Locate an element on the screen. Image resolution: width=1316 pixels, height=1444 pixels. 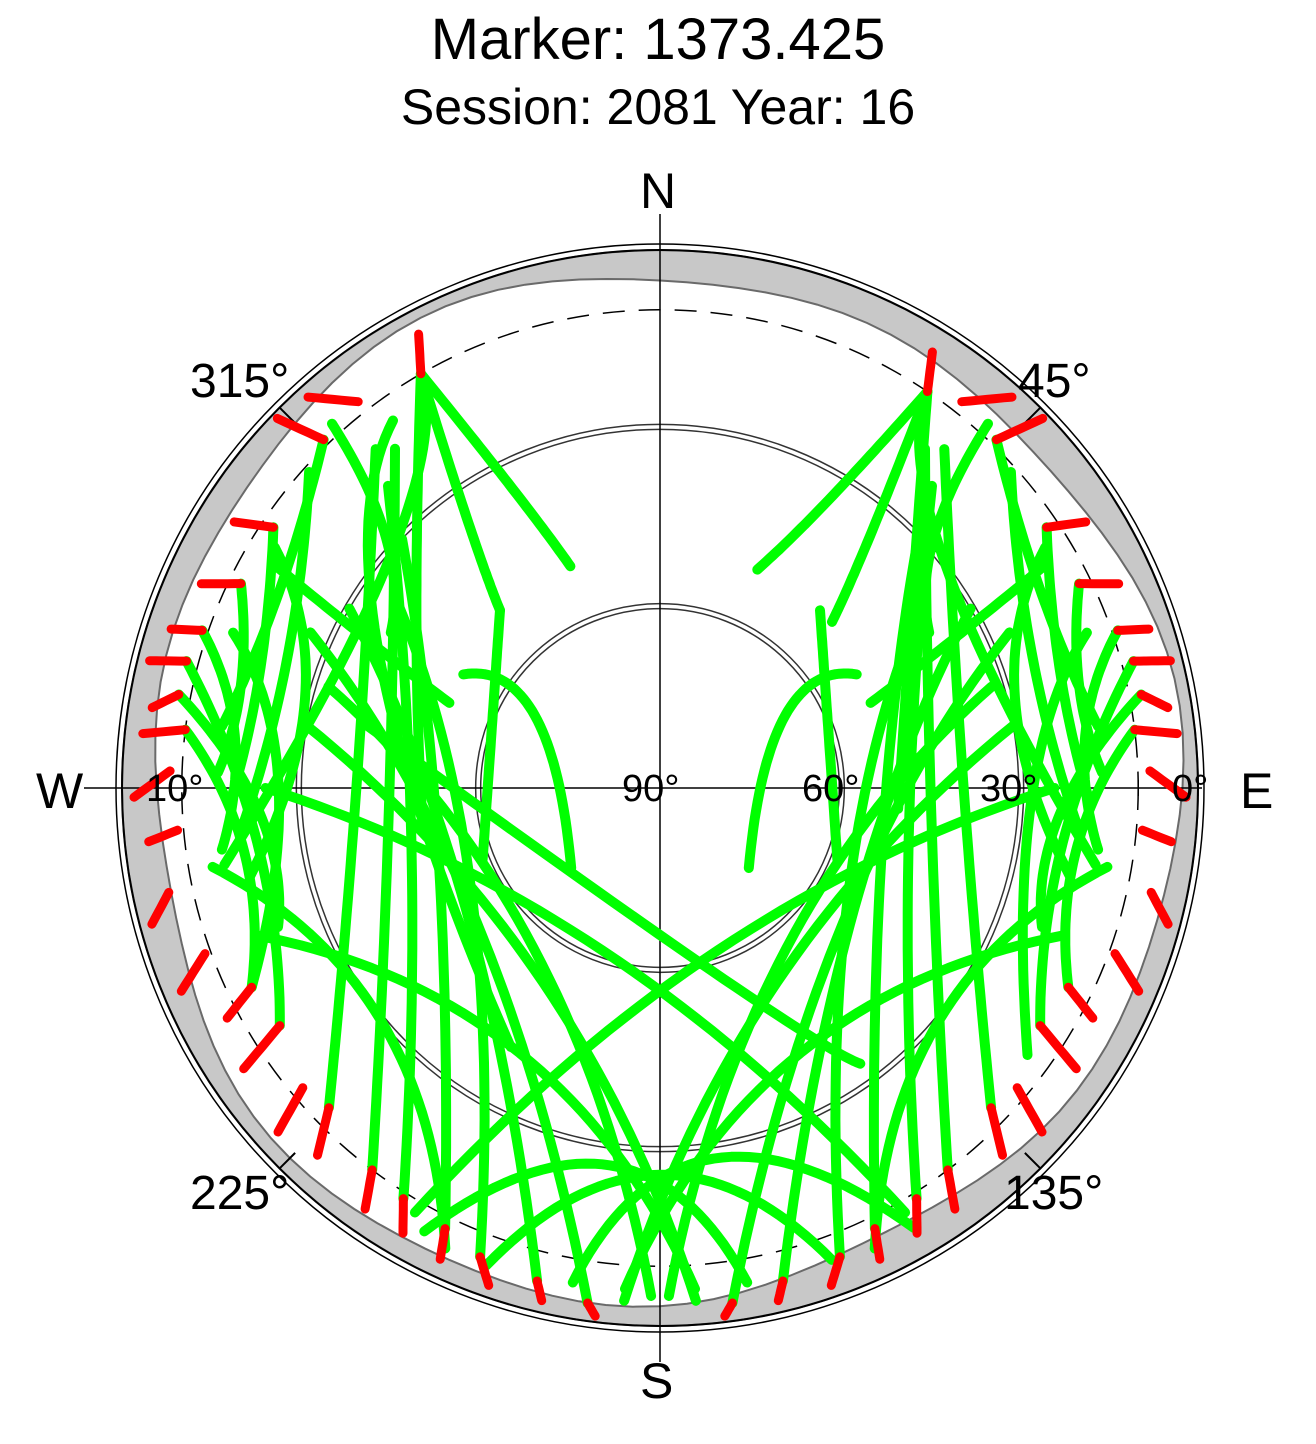
elevation-tick-label: 0° is located at coordinates (1190, 789).